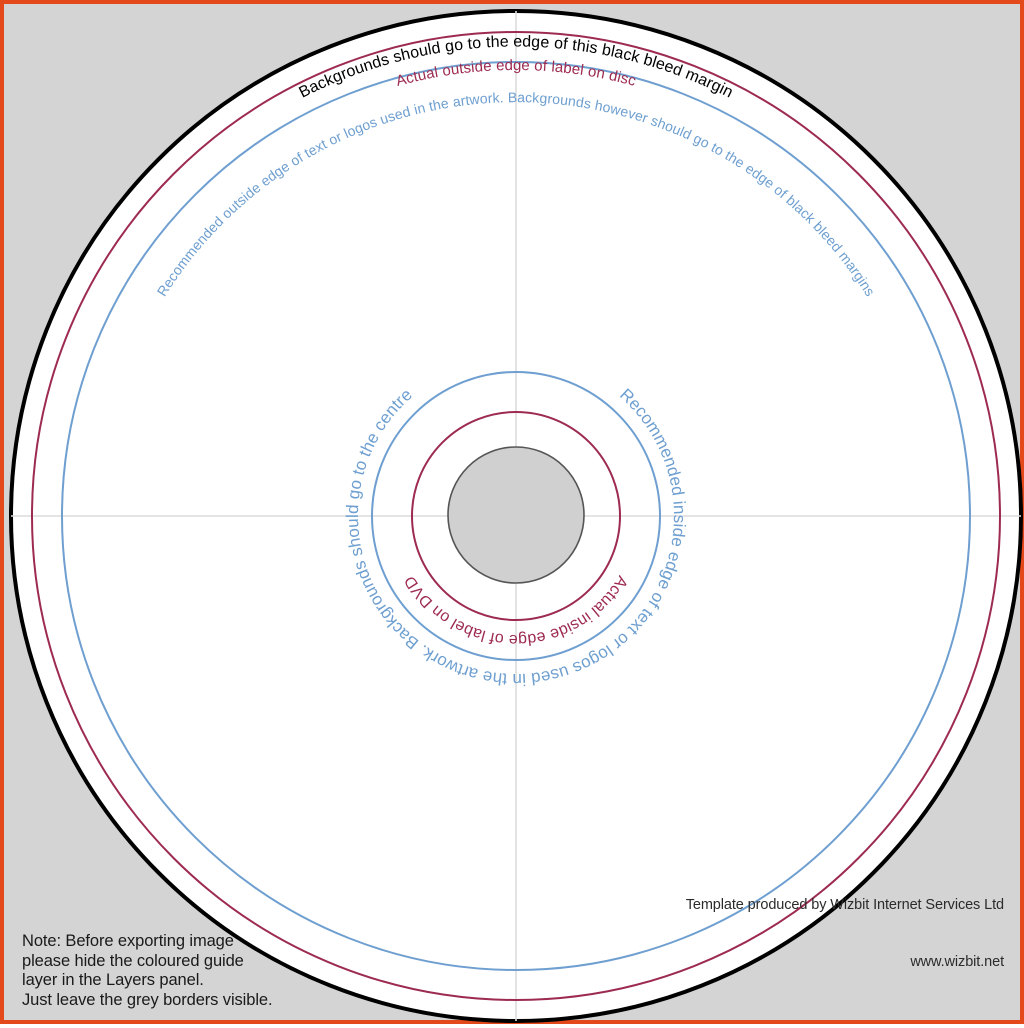 This screenshot has height=1028, width=1024. I want to click on disc-centre-hub, so click(516, 515).